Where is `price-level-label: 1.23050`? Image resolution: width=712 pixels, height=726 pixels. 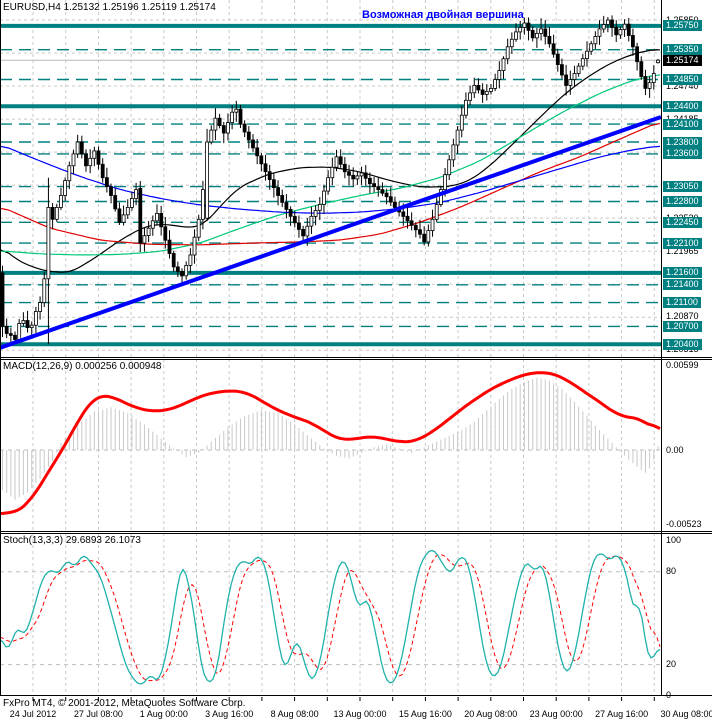 price-level-label: 1.23050 is located at coordinates (682, 187).